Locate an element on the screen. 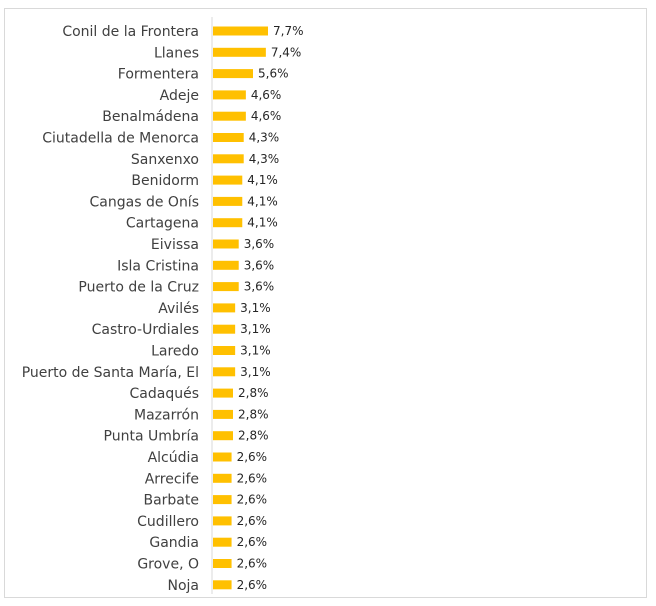 The height and width of the screenshot is (606, 656). category-label: Benalmádena is located at coordinates (150, 117).